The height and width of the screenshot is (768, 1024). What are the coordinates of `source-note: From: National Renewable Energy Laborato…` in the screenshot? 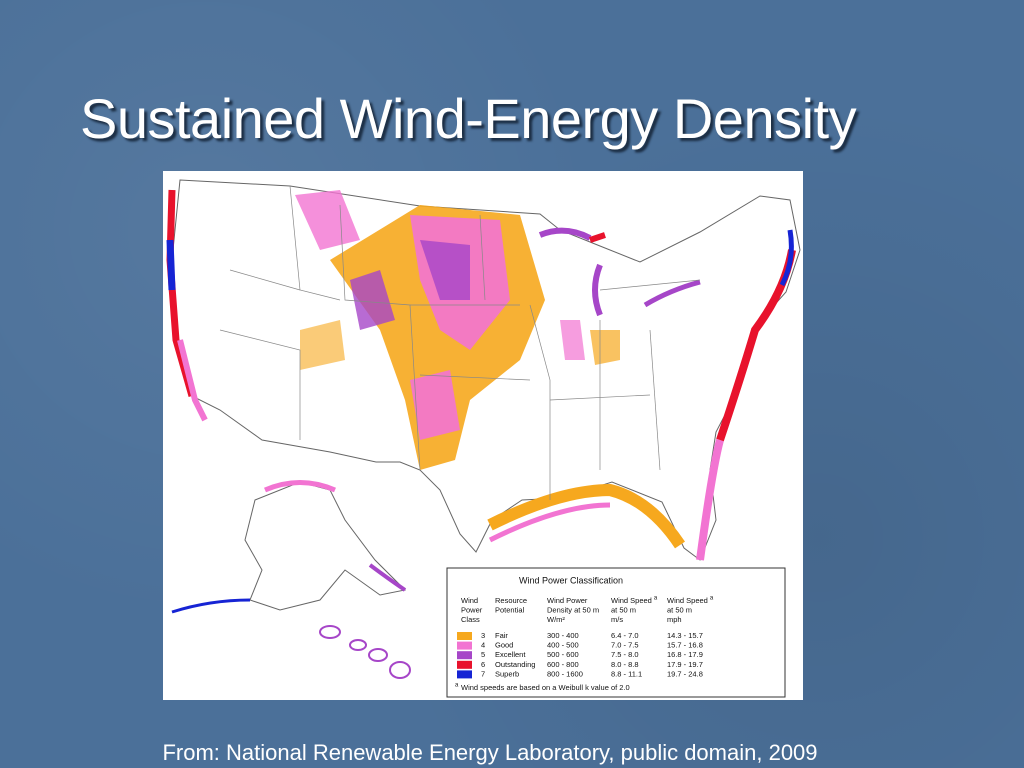 It's located at (490, 752).